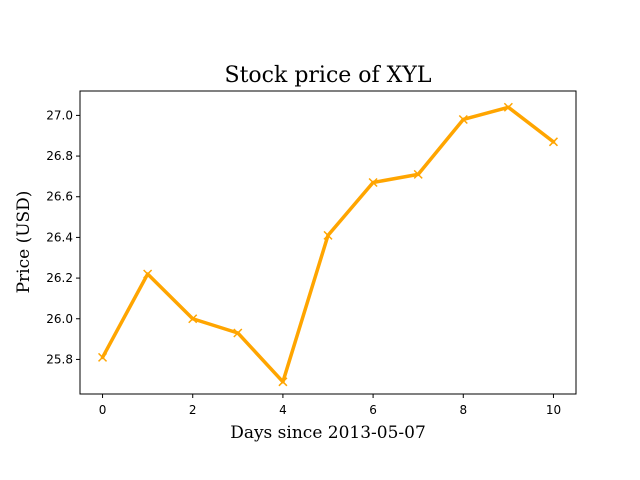 The image size is (640, 480). Describe the element at coordinates (330, 405) in the screenshot. I see `x-axis: 0 2 4 6 8 10` at that location.